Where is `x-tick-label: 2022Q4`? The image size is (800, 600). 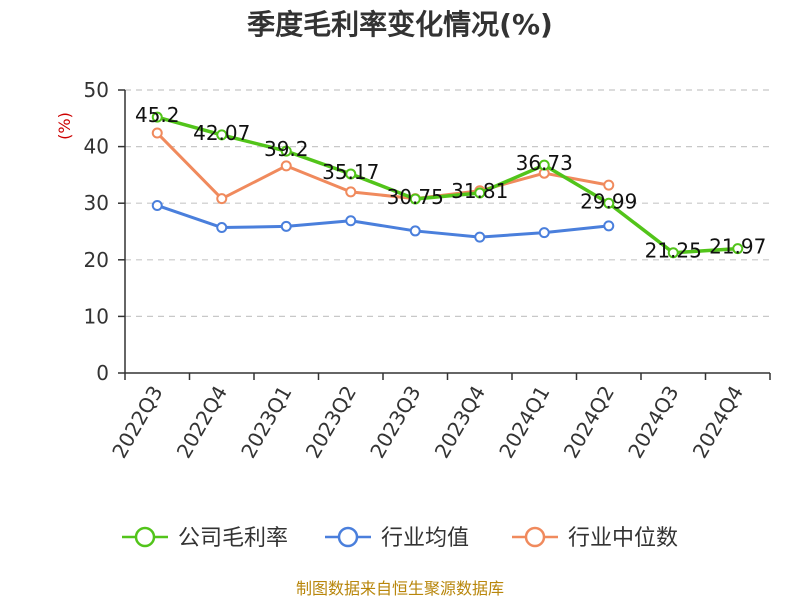 x-tick-label: 2022Q4 is located at coordinates (202, 422).